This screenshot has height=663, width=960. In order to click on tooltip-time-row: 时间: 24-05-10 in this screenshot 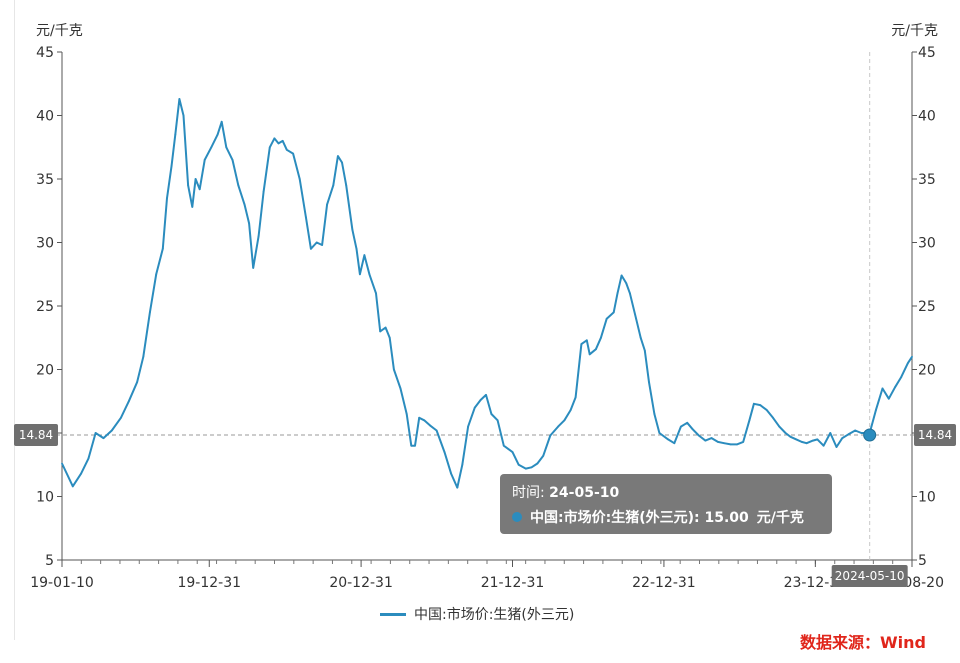, I will do `click(565, 492)`.